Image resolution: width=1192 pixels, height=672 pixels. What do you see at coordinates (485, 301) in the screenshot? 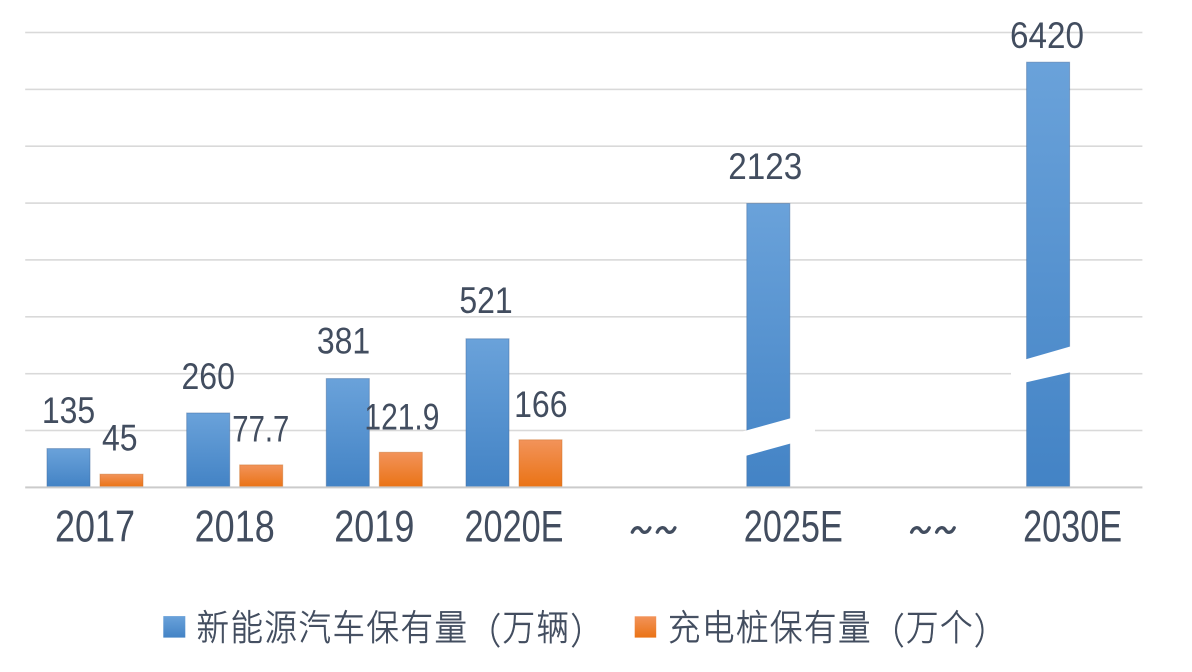
I see `svg-text: 521` at bounding box center [485, 301].